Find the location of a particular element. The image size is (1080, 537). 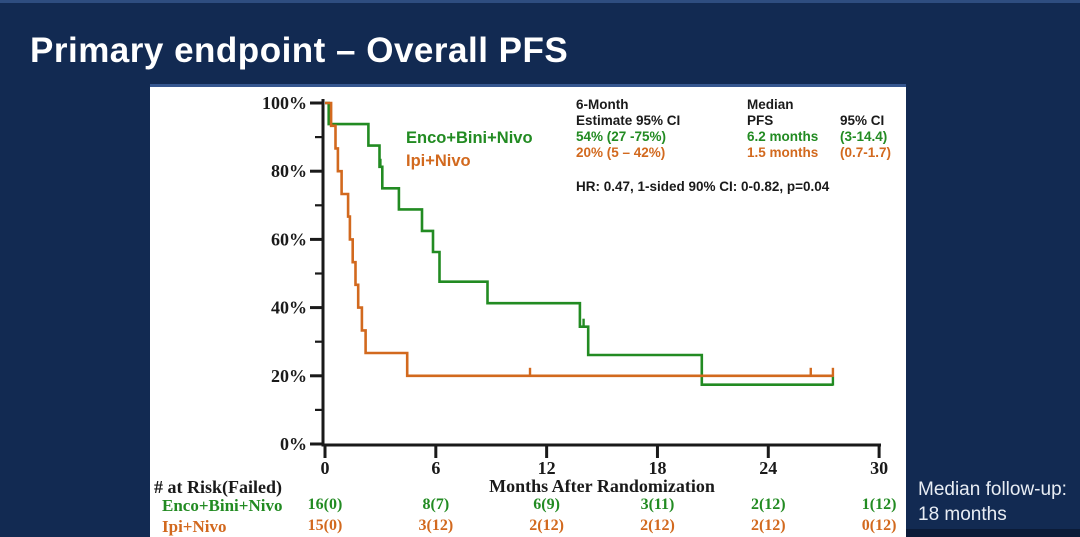

risk-value: 16(0) is located at coordinates (325, 504).